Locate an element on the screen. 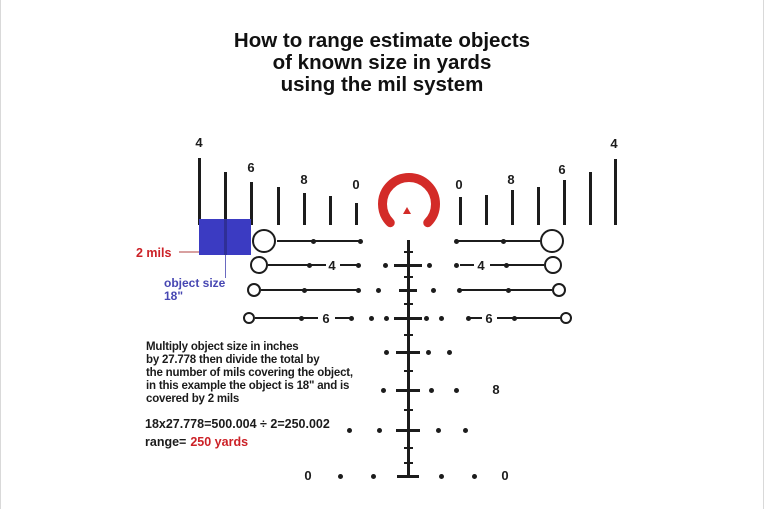 The width and height of the screenshot is (764, 509). explanation-line: covered by 2 mils is located at coordinates (193, 399).